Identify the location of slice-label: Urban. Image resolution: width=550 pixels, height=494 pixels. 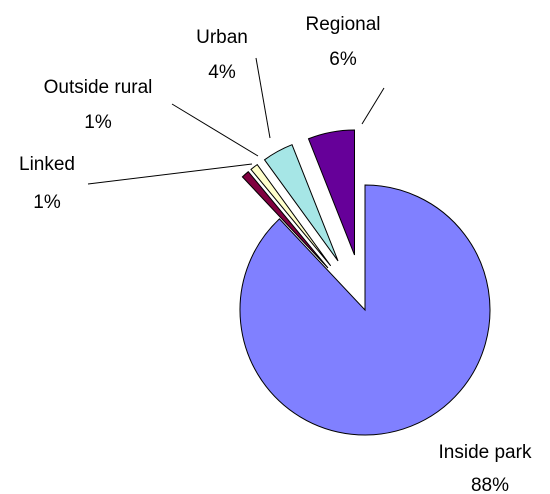
(222, 37).